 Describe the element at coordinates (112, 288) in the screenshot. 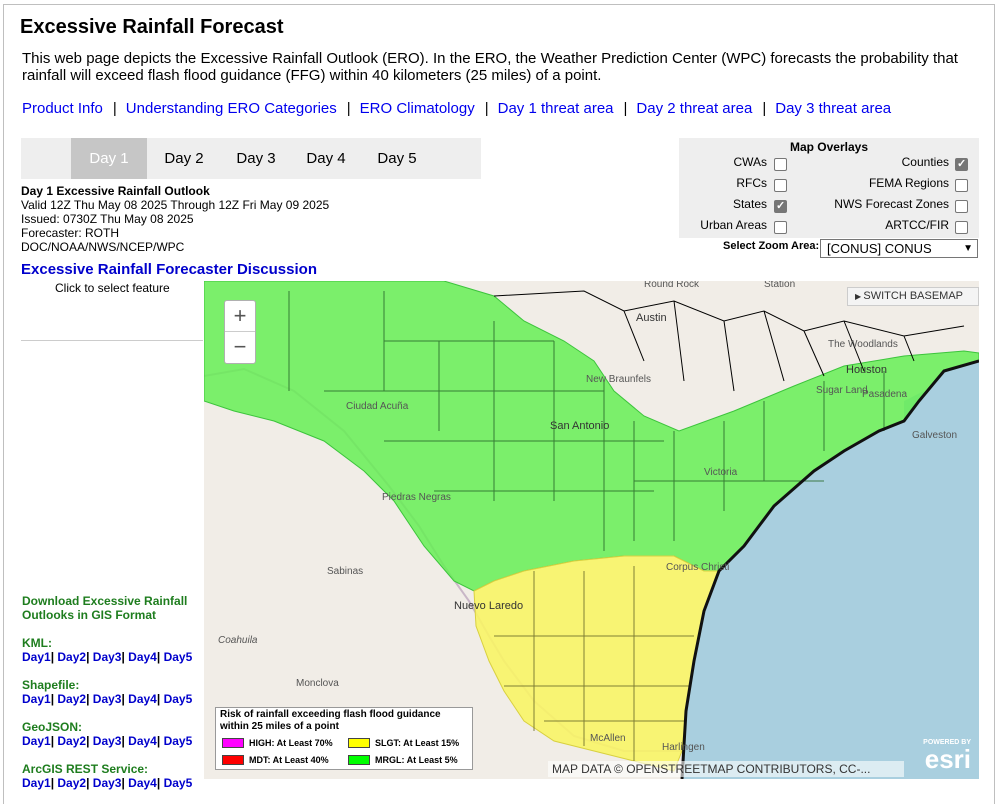

I see `click-select-hint: Click to select feature` at that location.